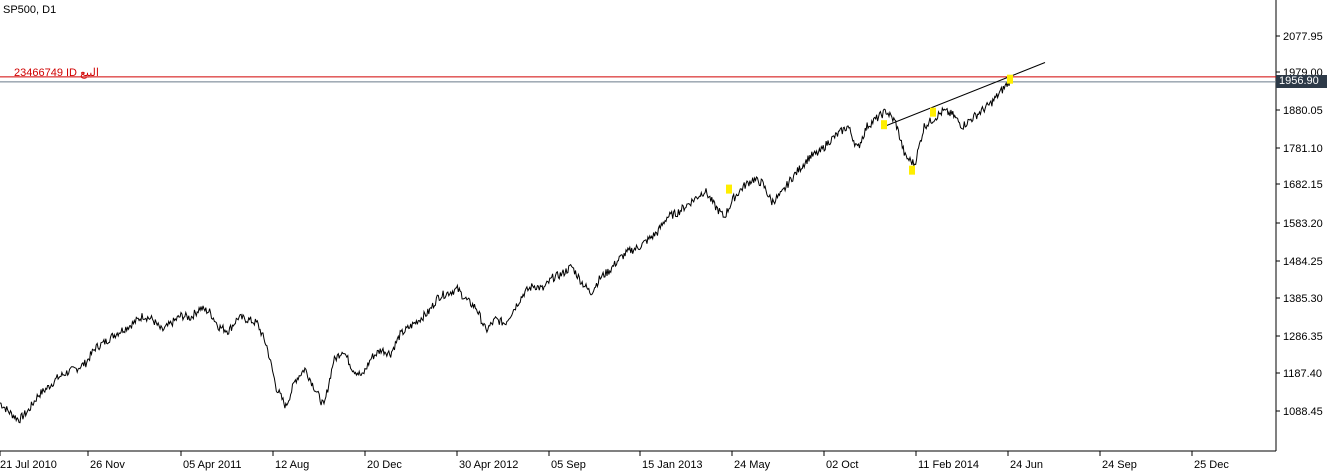  I want to click on y-tick-label: 1385.30, so click(1303, 299).